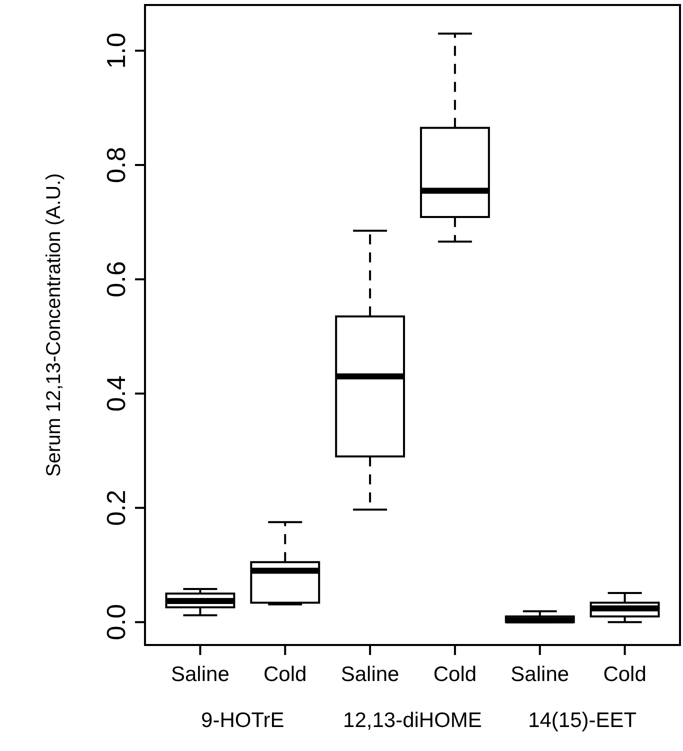  What do you see at coordinates (116, 622) in the screenshot?
I see `y-tick-label: 0.0` at bounding box center [116, 622].